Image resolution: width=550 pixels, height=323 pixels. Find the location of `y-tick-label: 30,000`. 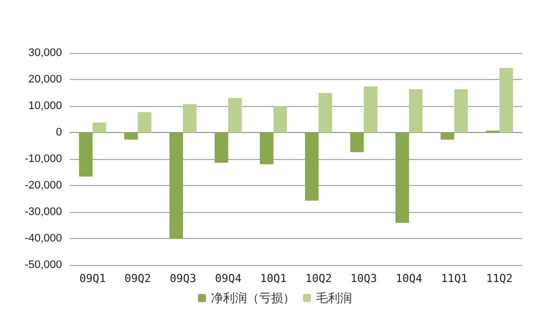

y-tick-label: 30,000 is located at coordinates (45, 53).